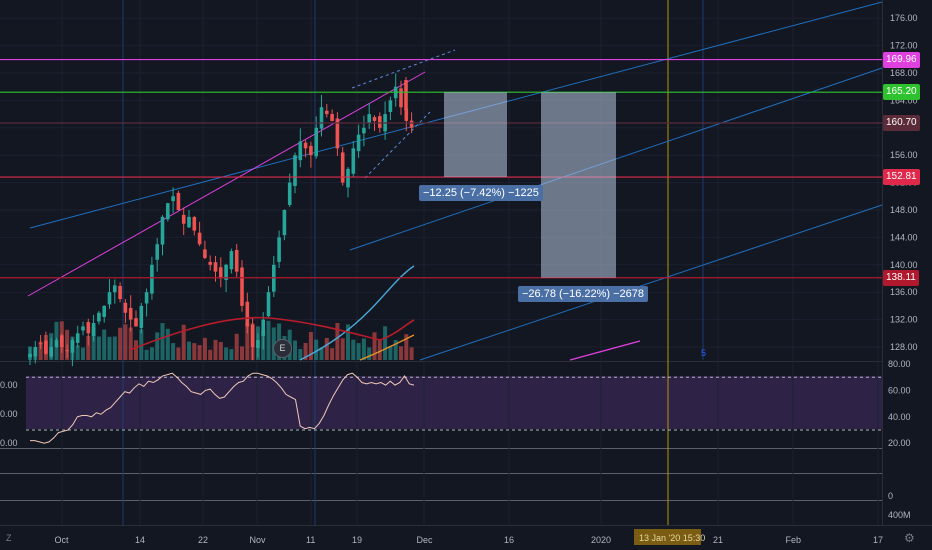 This screenshot has width=932, height=550. Describe the element at coordinates (403, 69) in the screenshot. I see `trend-dashed-top` at that location.